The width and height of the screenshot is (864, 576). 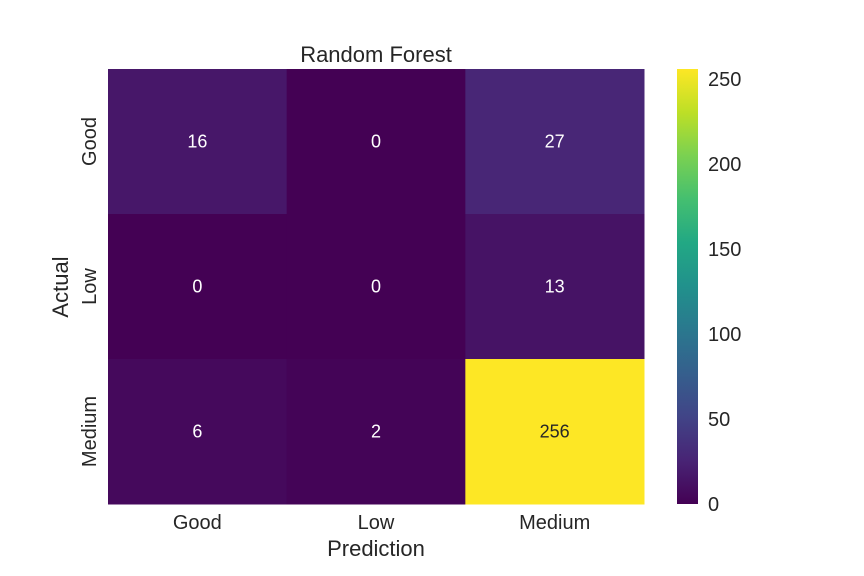 What do you see at coordinates (724, 335) in the screenshot?
I see `colorbar-tick-label: 100` at bounding box center [724, 335].